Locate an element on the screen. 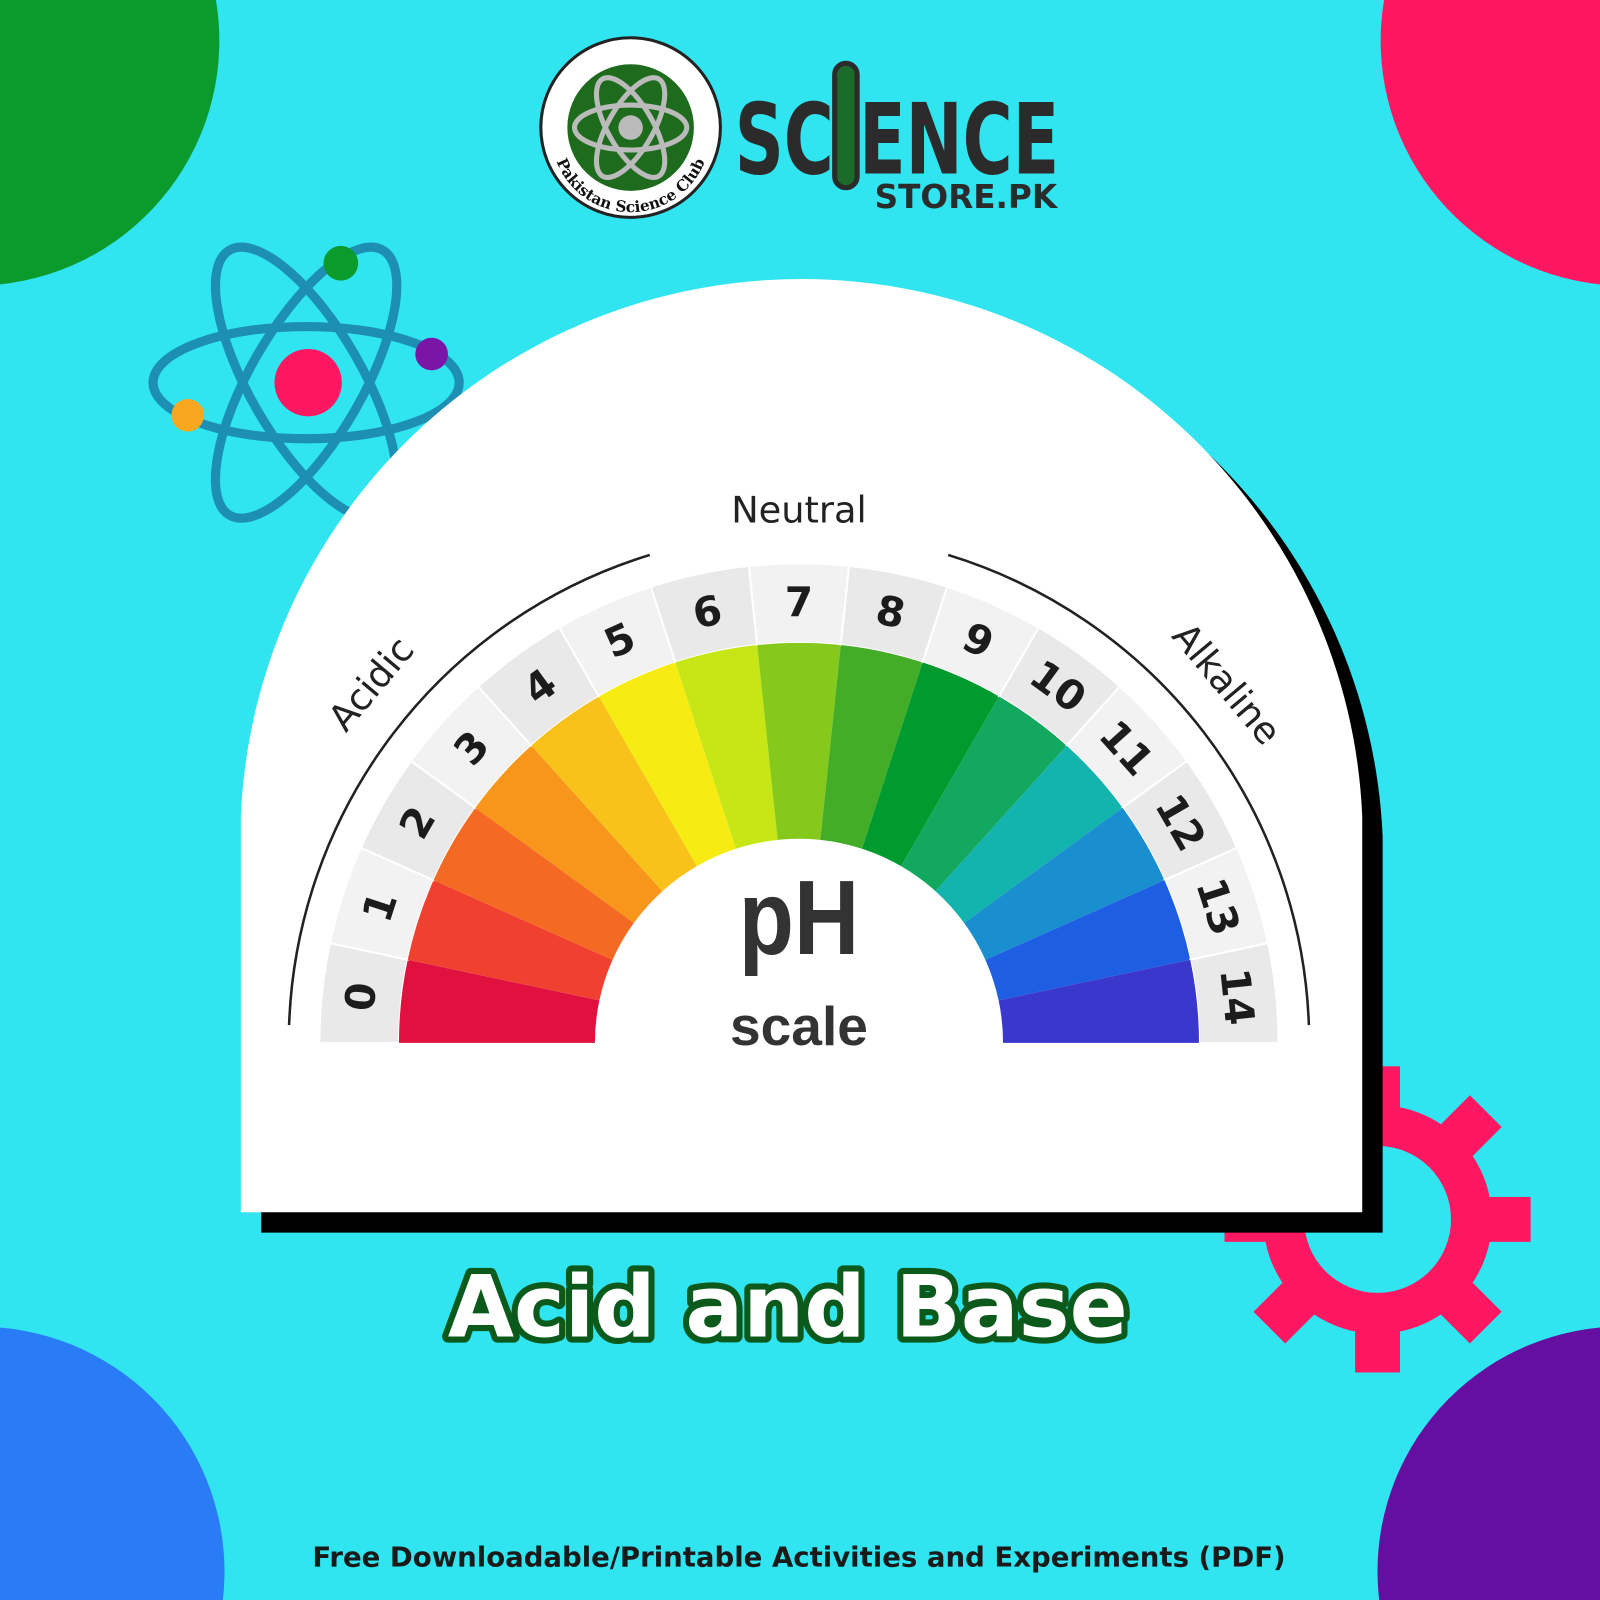 The height and width of the screenshot is (1600, 1600). brand-sub: STORE.PK is located at coordinates (967, 197).